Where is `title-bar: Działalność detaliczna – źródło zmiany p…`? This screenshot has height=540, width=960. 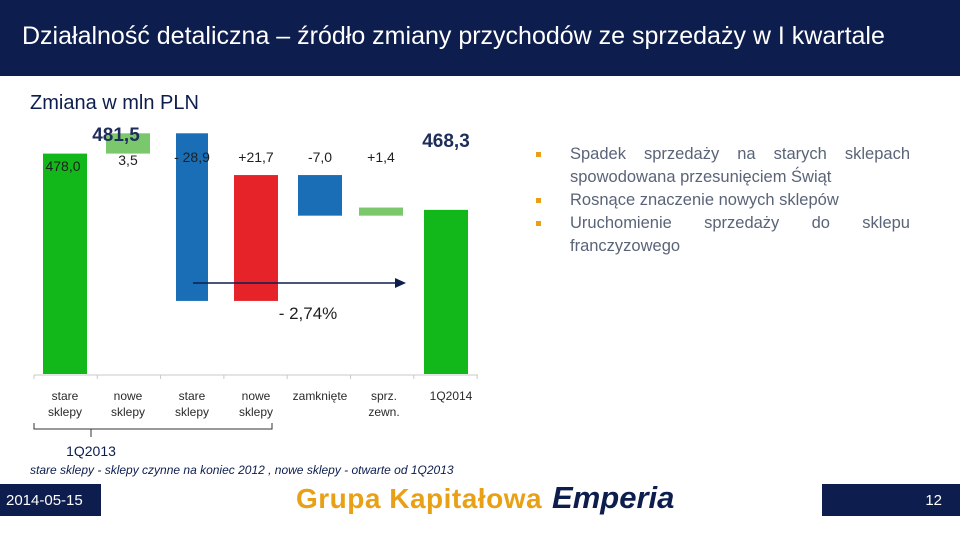
title-bar: Działalność detaliczna – źródło zmiany p… is located at coordinates (480, 38).